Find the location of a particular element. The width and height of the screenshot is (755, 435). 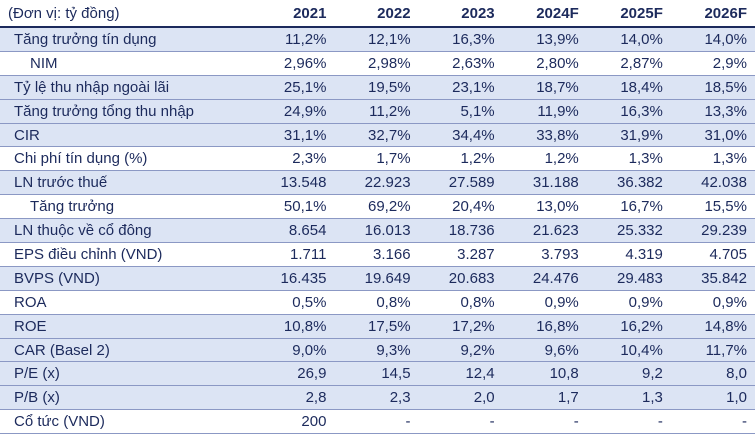

cell-value: 18,4% is located at coordinates (628, 87).